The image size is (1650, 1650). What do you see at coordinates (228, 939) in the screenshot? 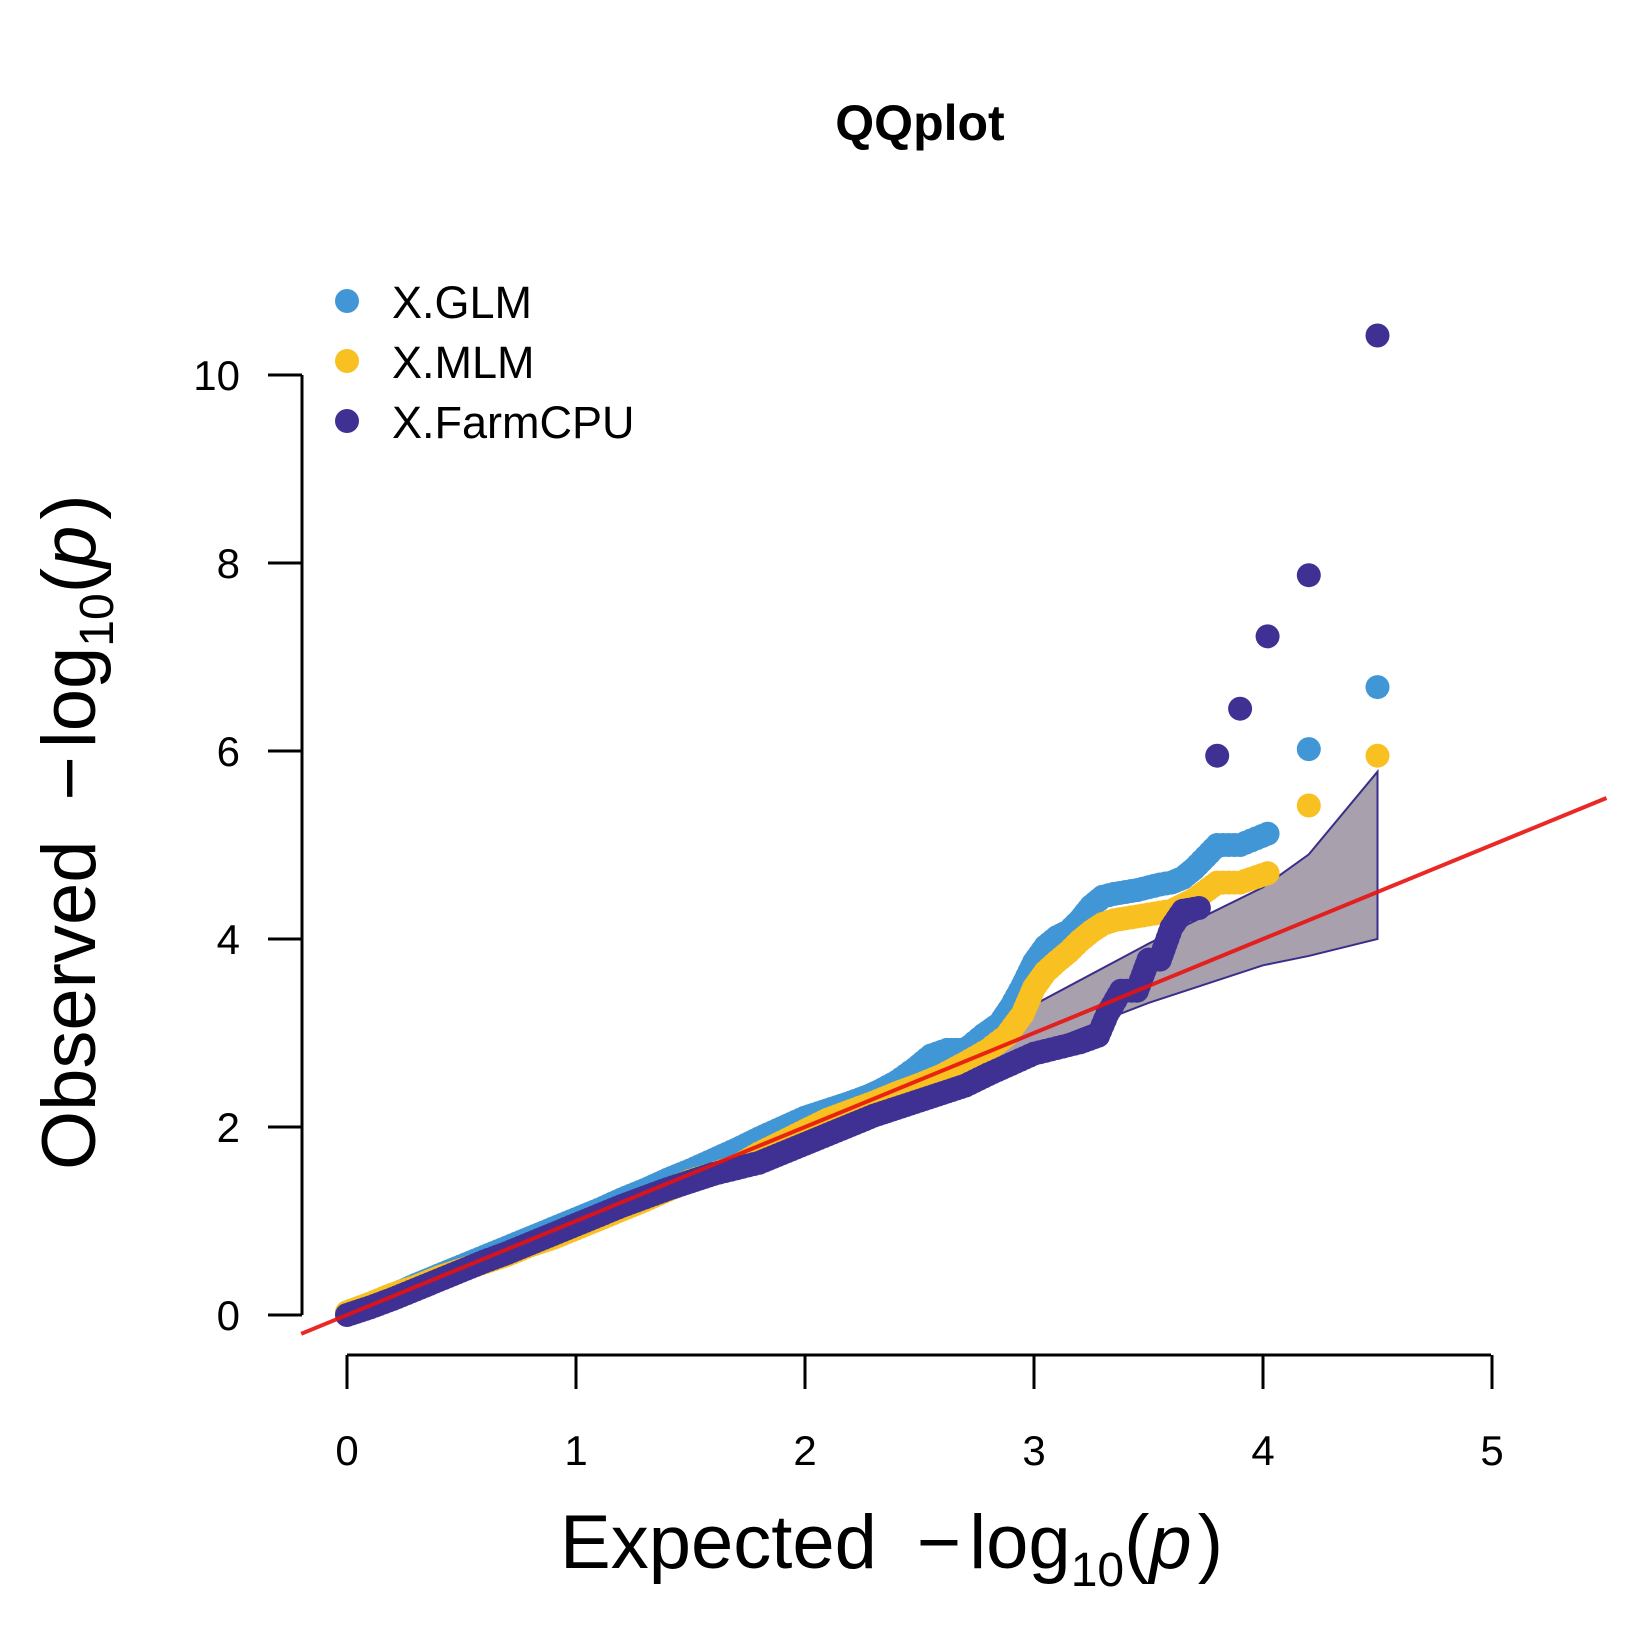
I see `y-tick-label: 4` at bounding box center [228, 939].